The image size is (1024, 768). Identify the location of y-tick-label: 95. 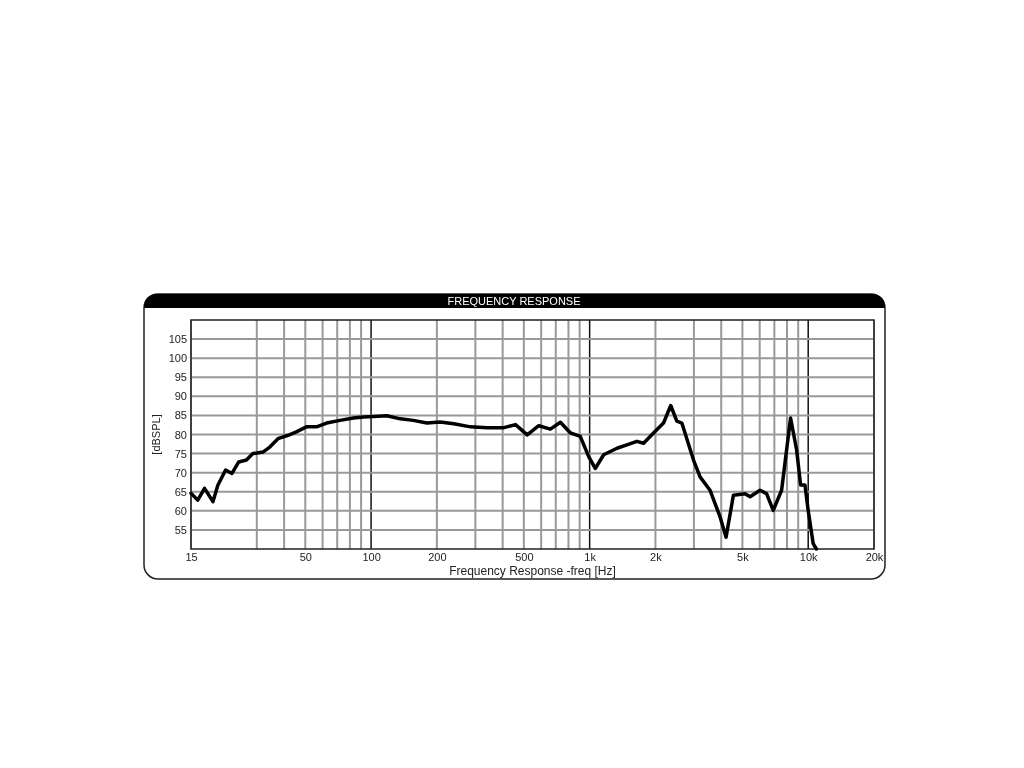
(180, 377).